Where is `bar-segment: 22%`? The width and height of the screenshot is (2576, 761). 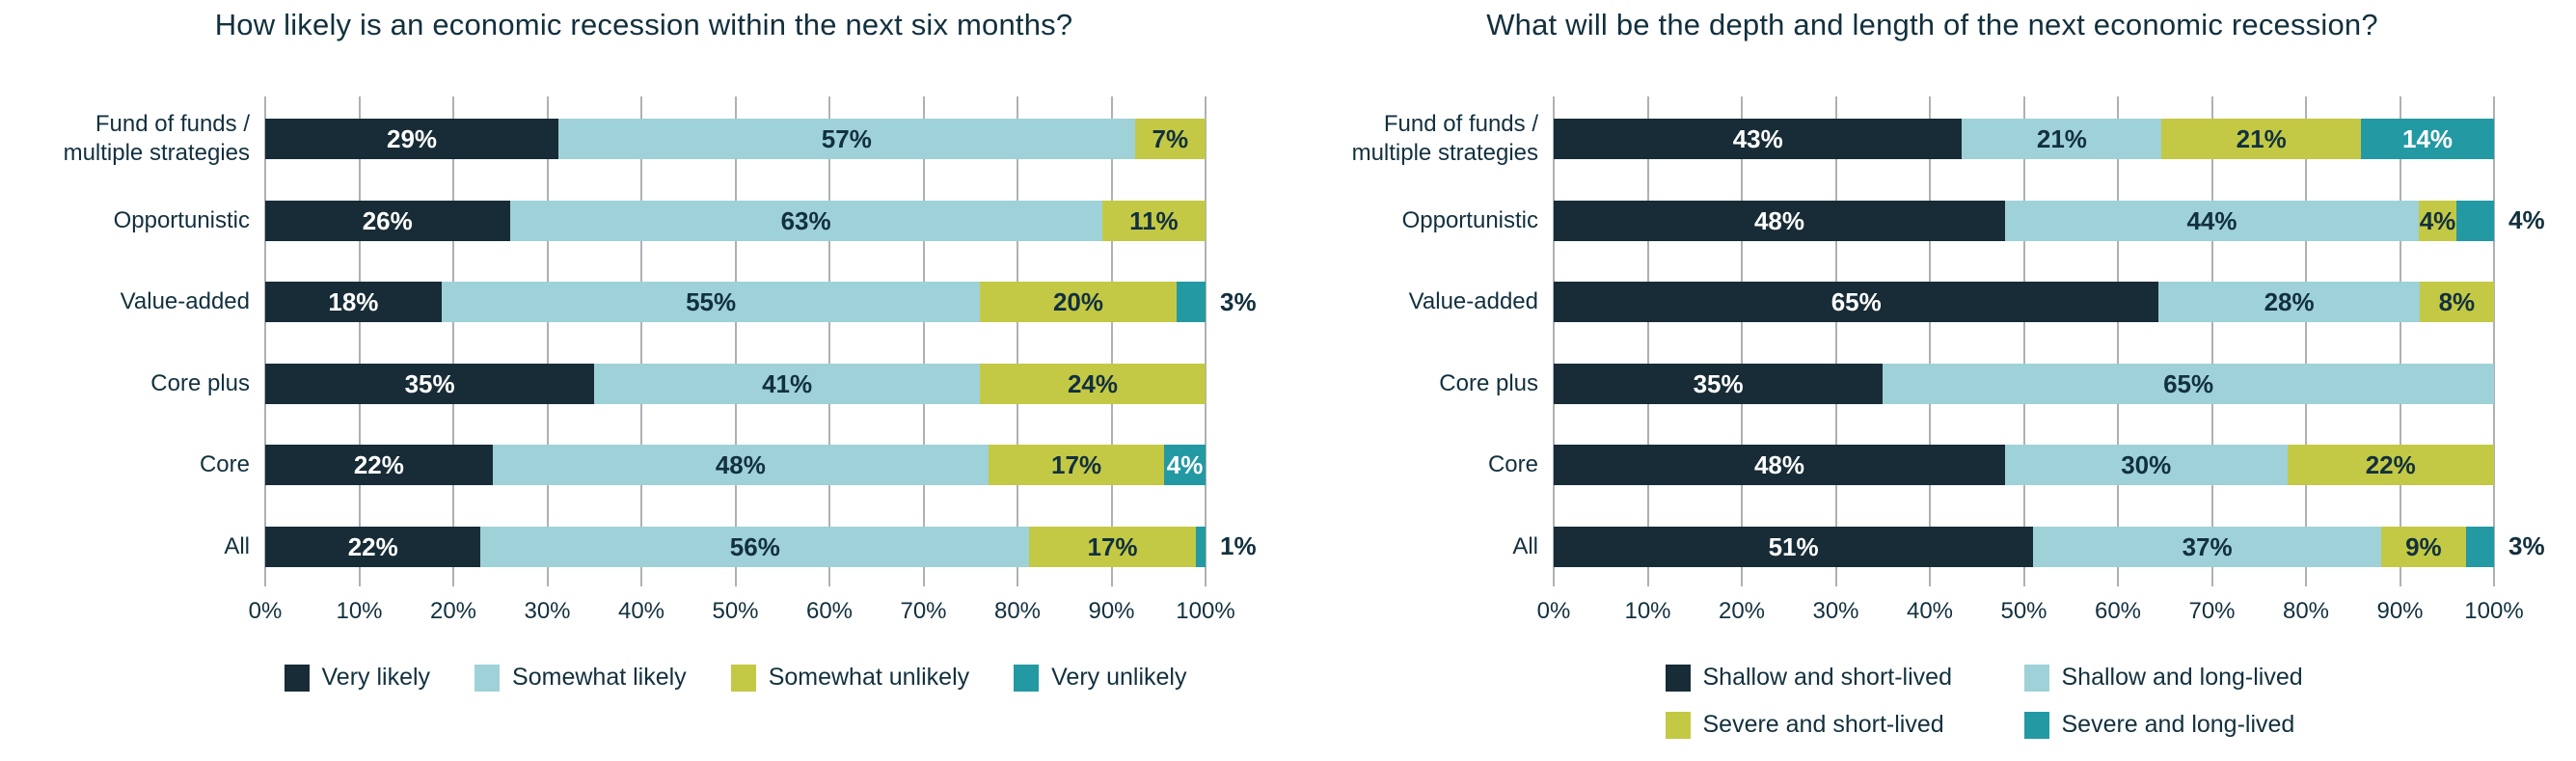 bar-segment: 22% is located at coordinates (2390, 465).